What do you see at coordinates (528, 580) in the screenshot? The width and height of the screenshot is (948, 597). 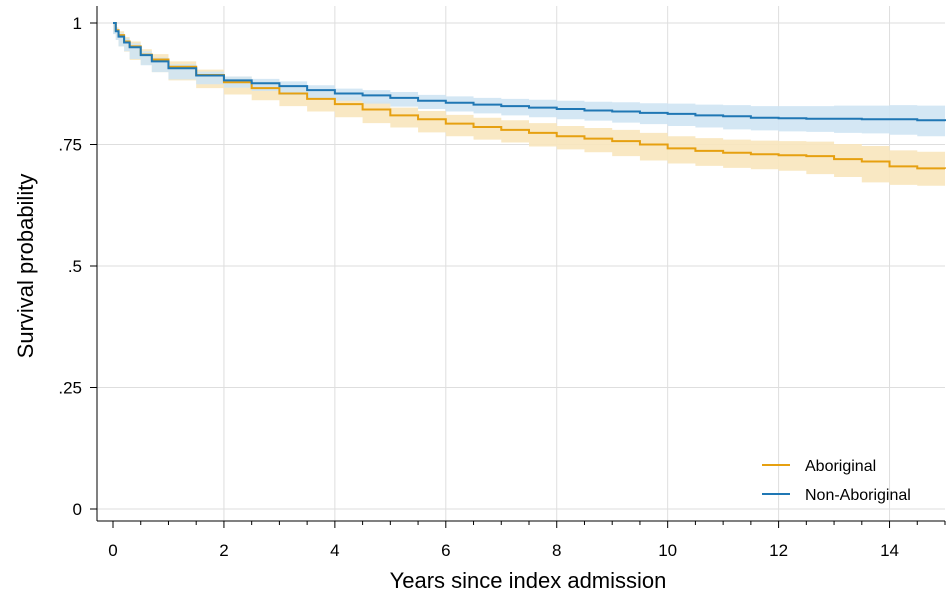 I see `x-axis-title: Years since index admission` at bounding box center [528, 580].